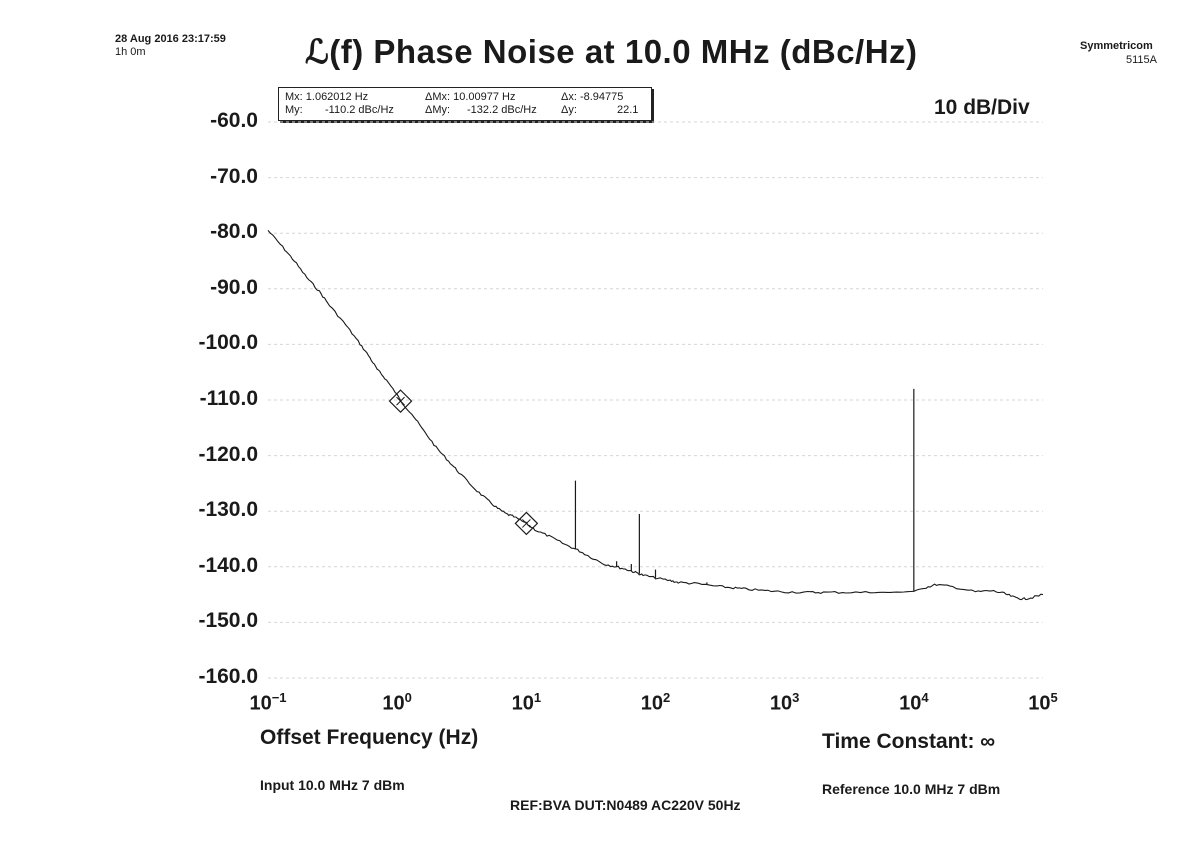 This screenshot has height=849, width=1200. Describe the element at coordinates (234, 176) in the screenshot. I see `y-tick-label: -70.0` at that location.